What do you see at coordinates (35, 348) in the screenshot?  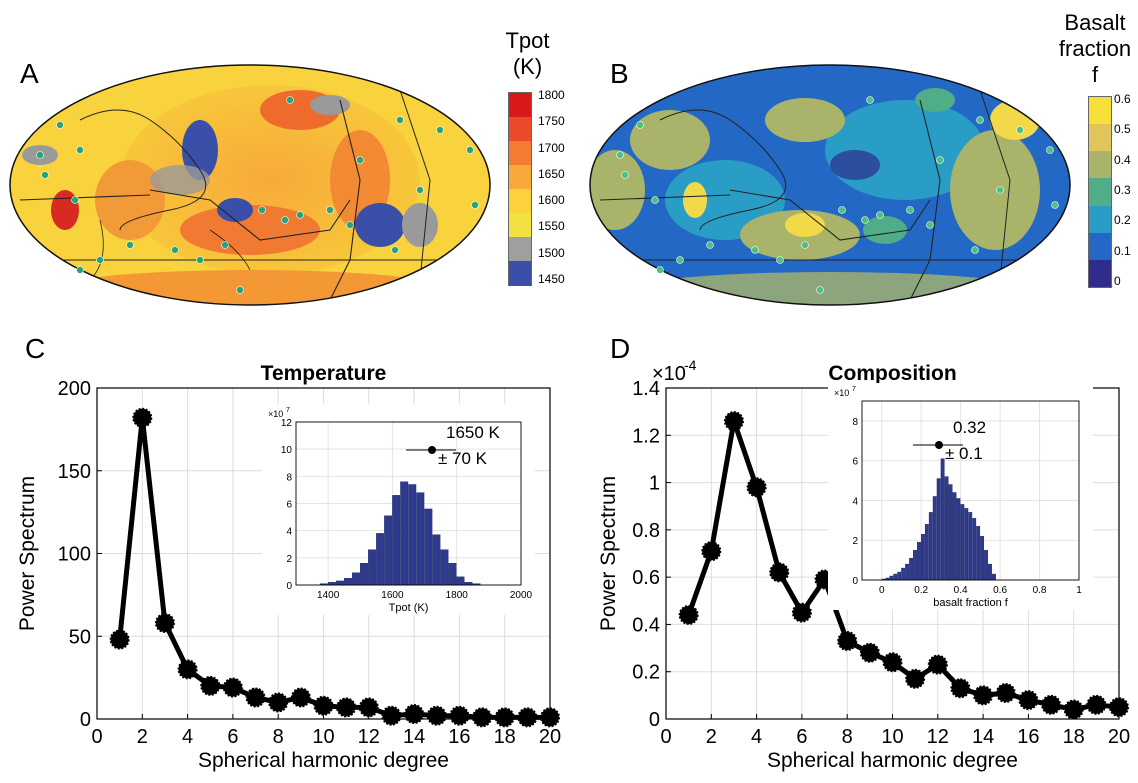 I see `panel-letter-c: C` at bounding box center [35, 348].